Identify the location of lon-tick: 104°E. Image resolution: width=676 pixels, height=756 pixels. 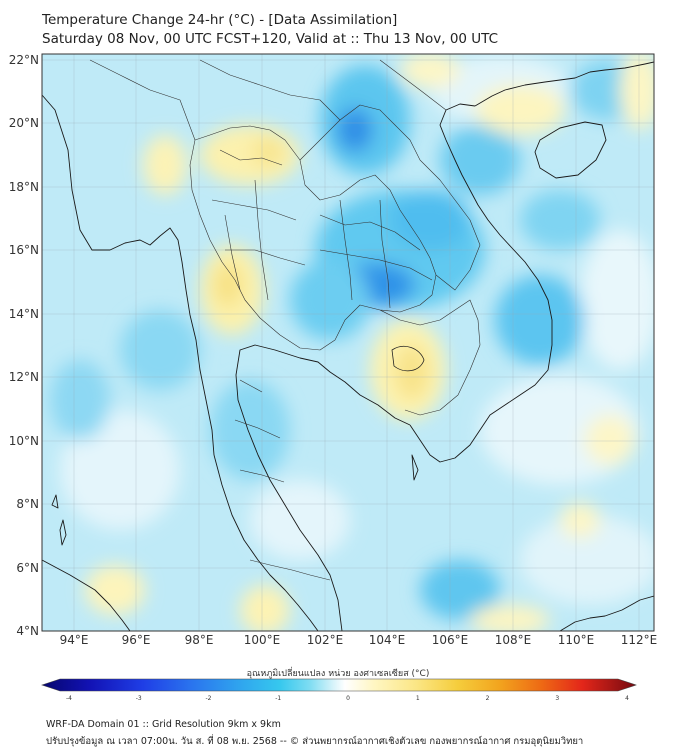
(387, 640).